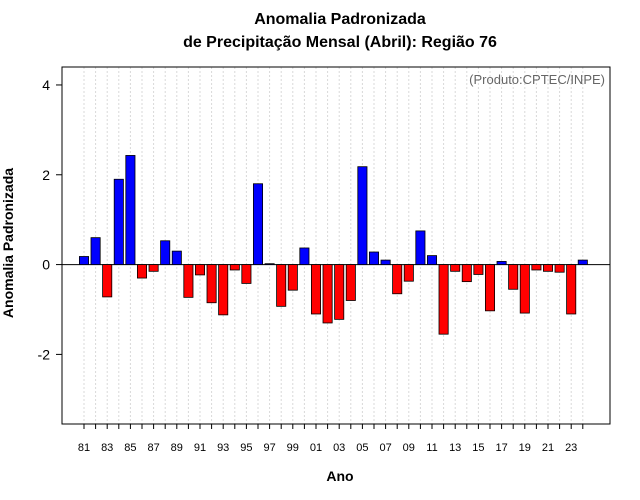  What do you see at coordinates (107, 448) in the screenshot?
I see `x-tick-label: 83` at bounding box center [107, 448].